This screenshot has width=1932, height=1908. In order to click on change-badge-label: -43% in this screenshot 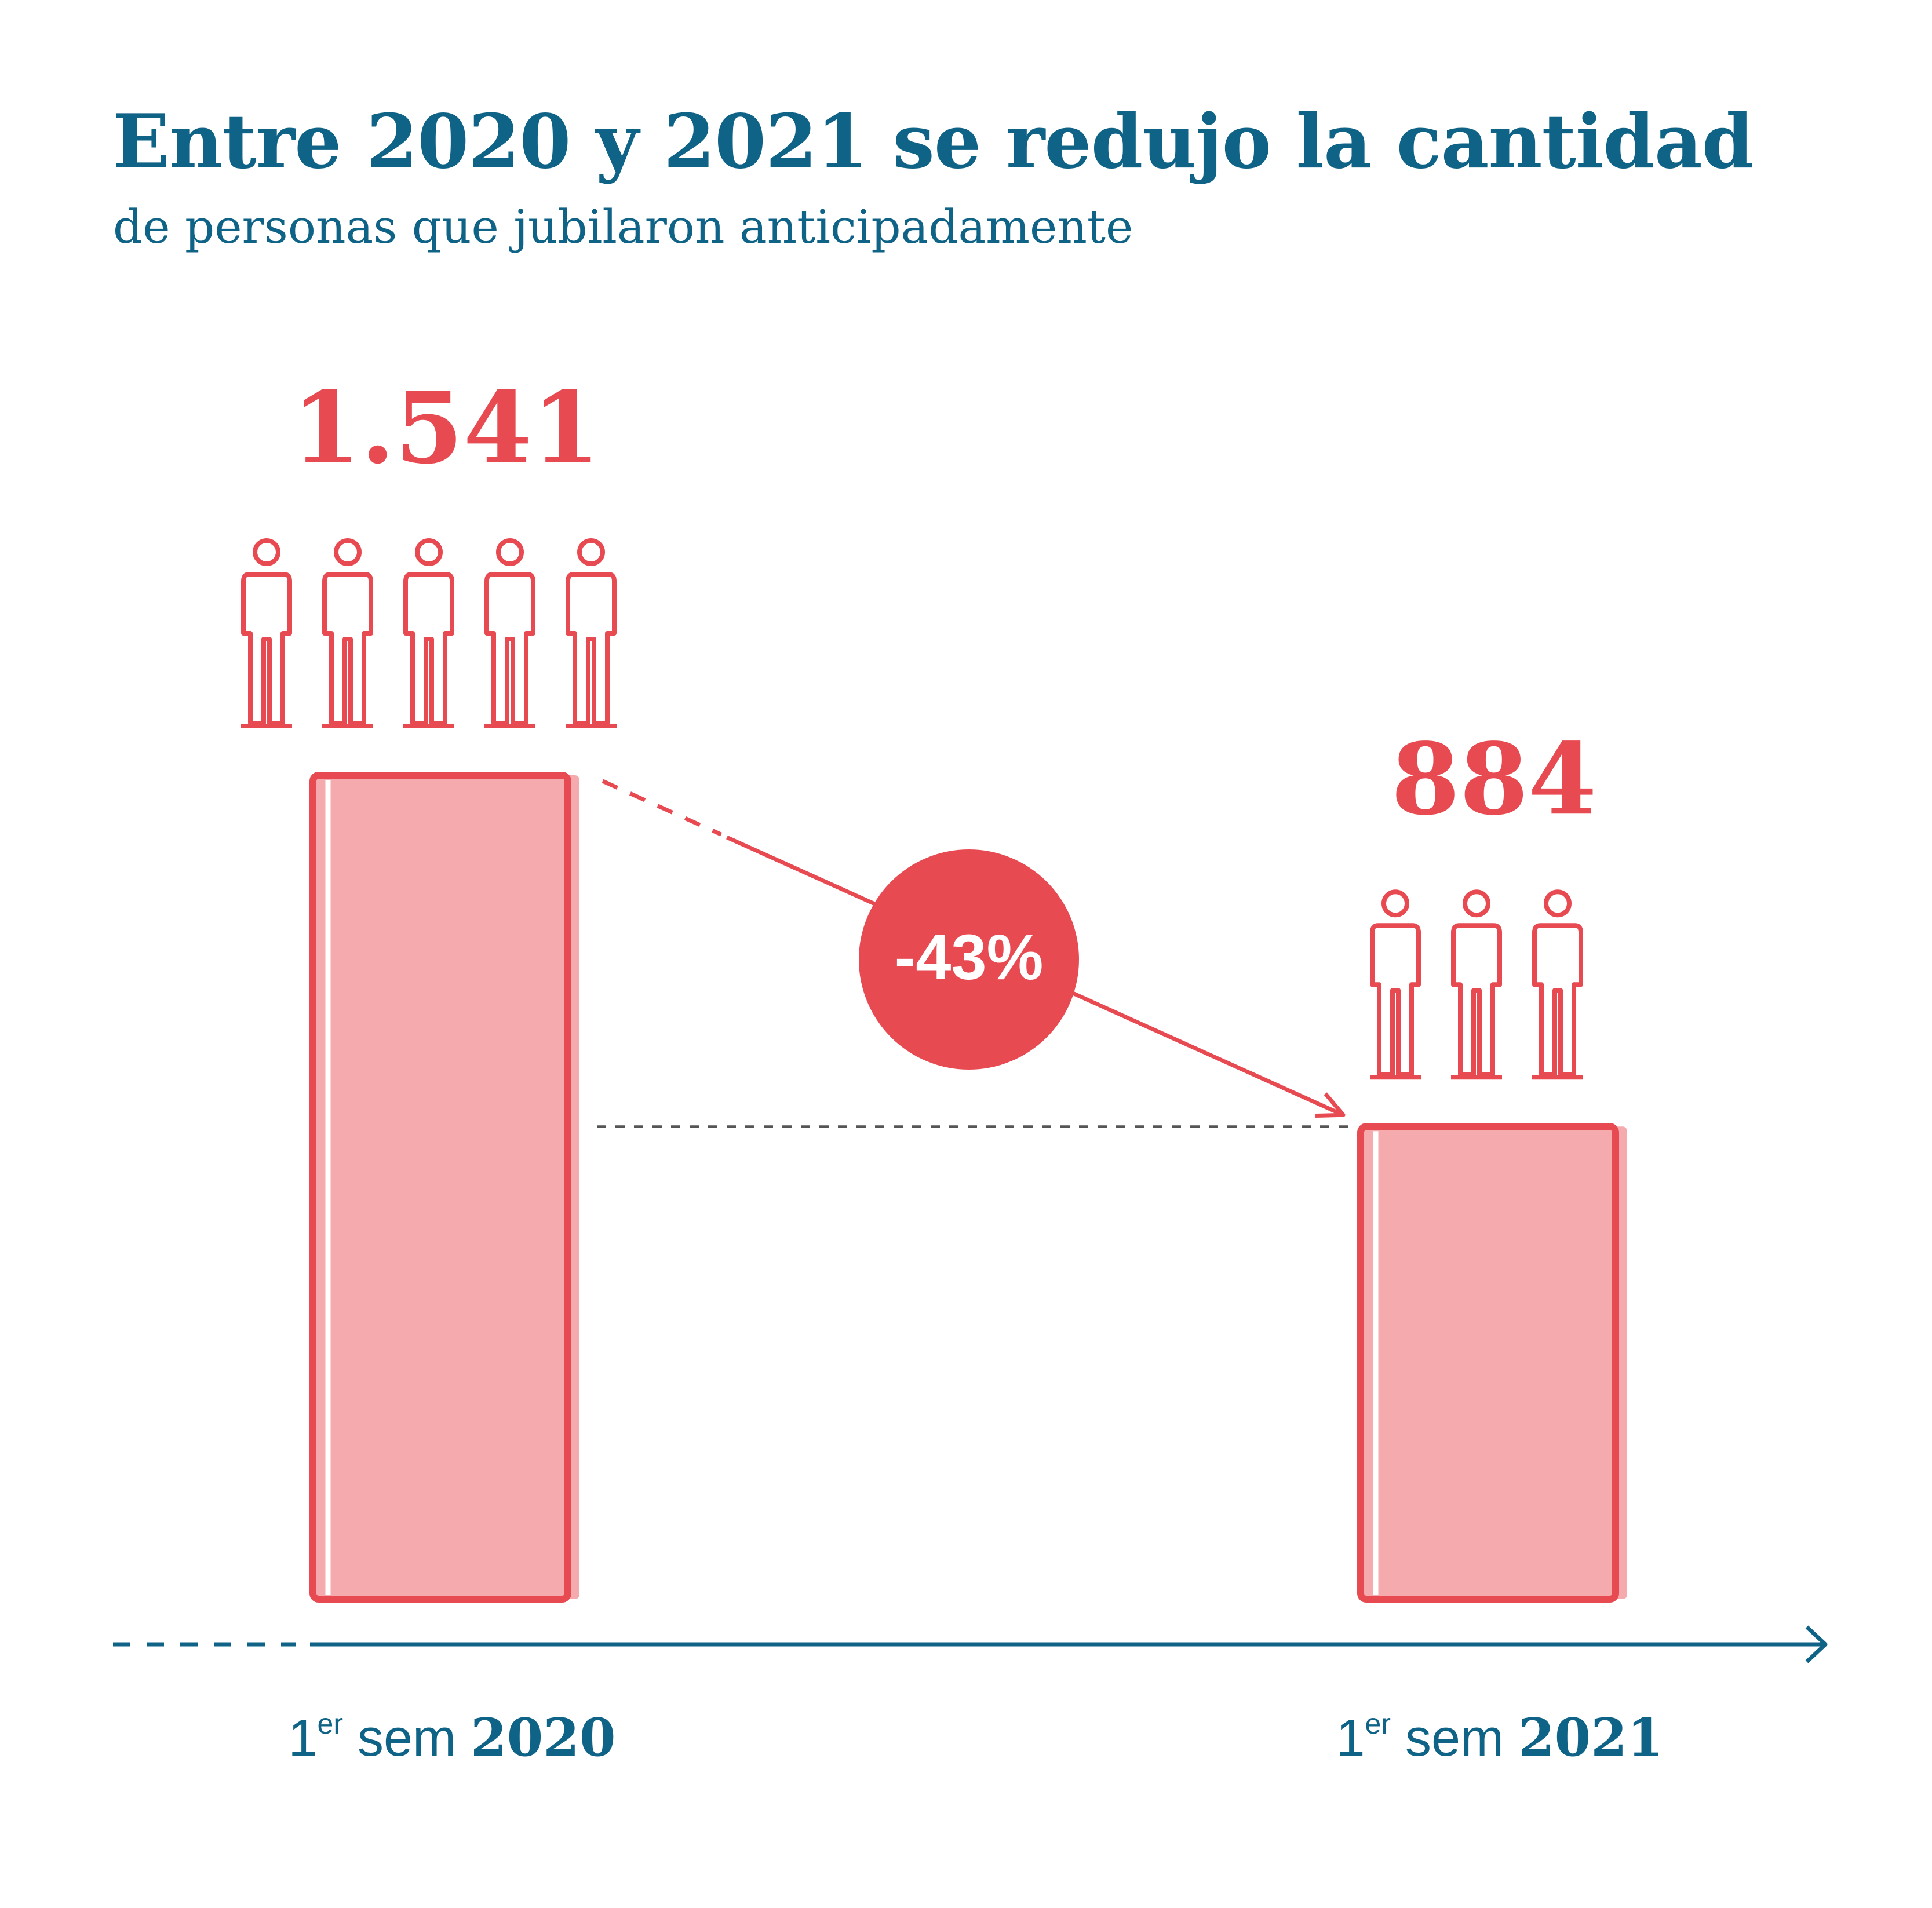, I will do `click(969, 958)`.